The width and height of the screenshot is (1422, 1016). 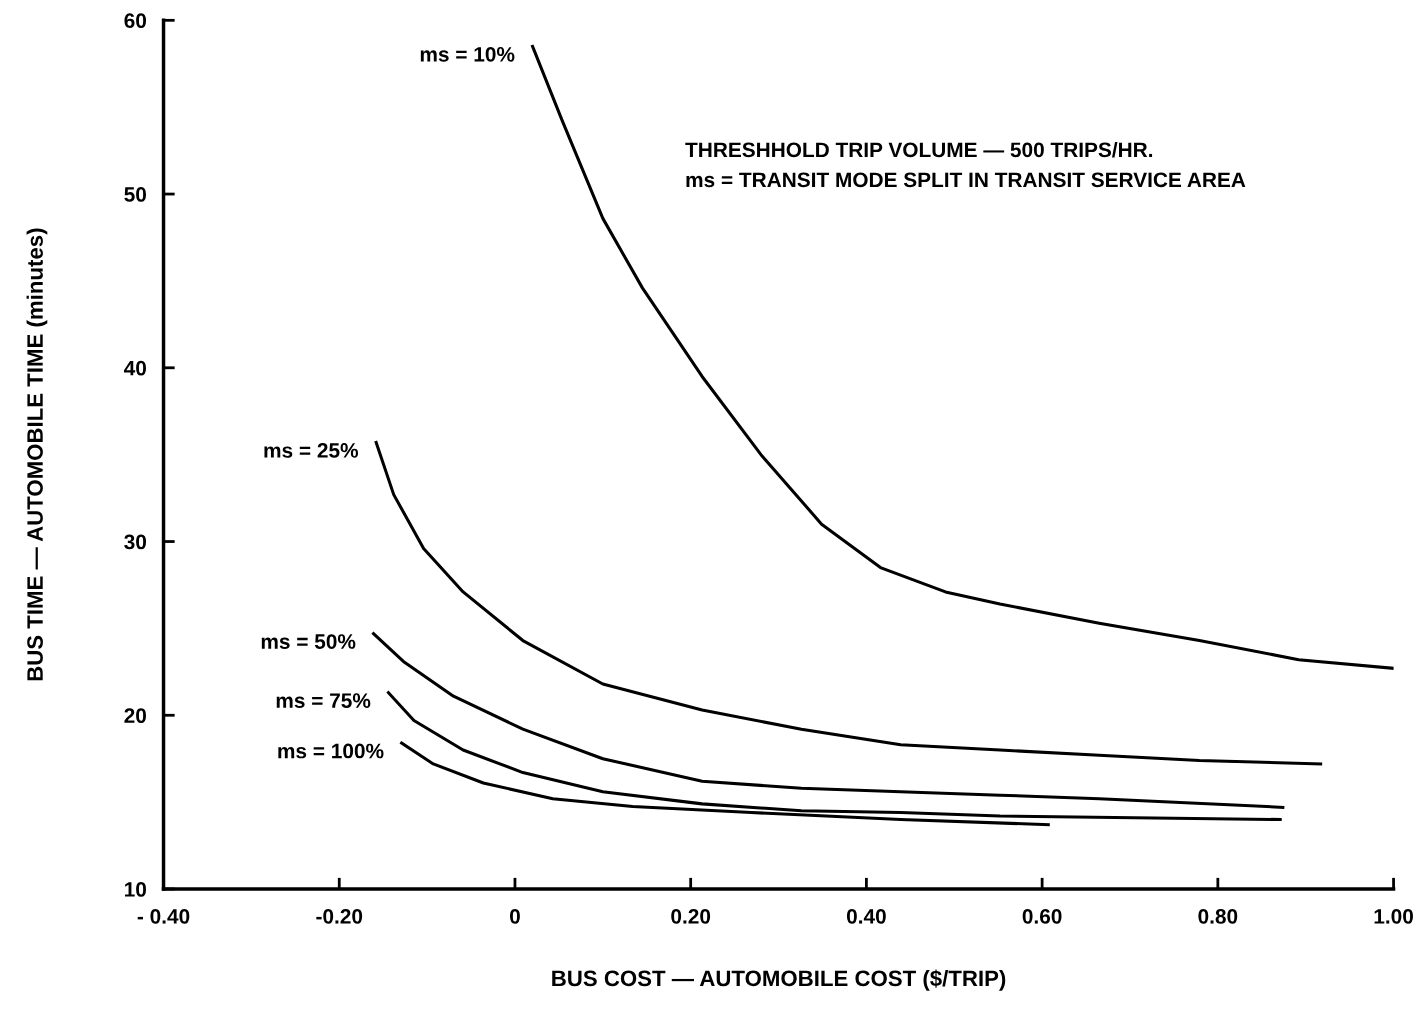 What do you see at coordinates (135, 194) in the screenshot?
I see `y-tick-label: 50` at bounding box center [135, 194].